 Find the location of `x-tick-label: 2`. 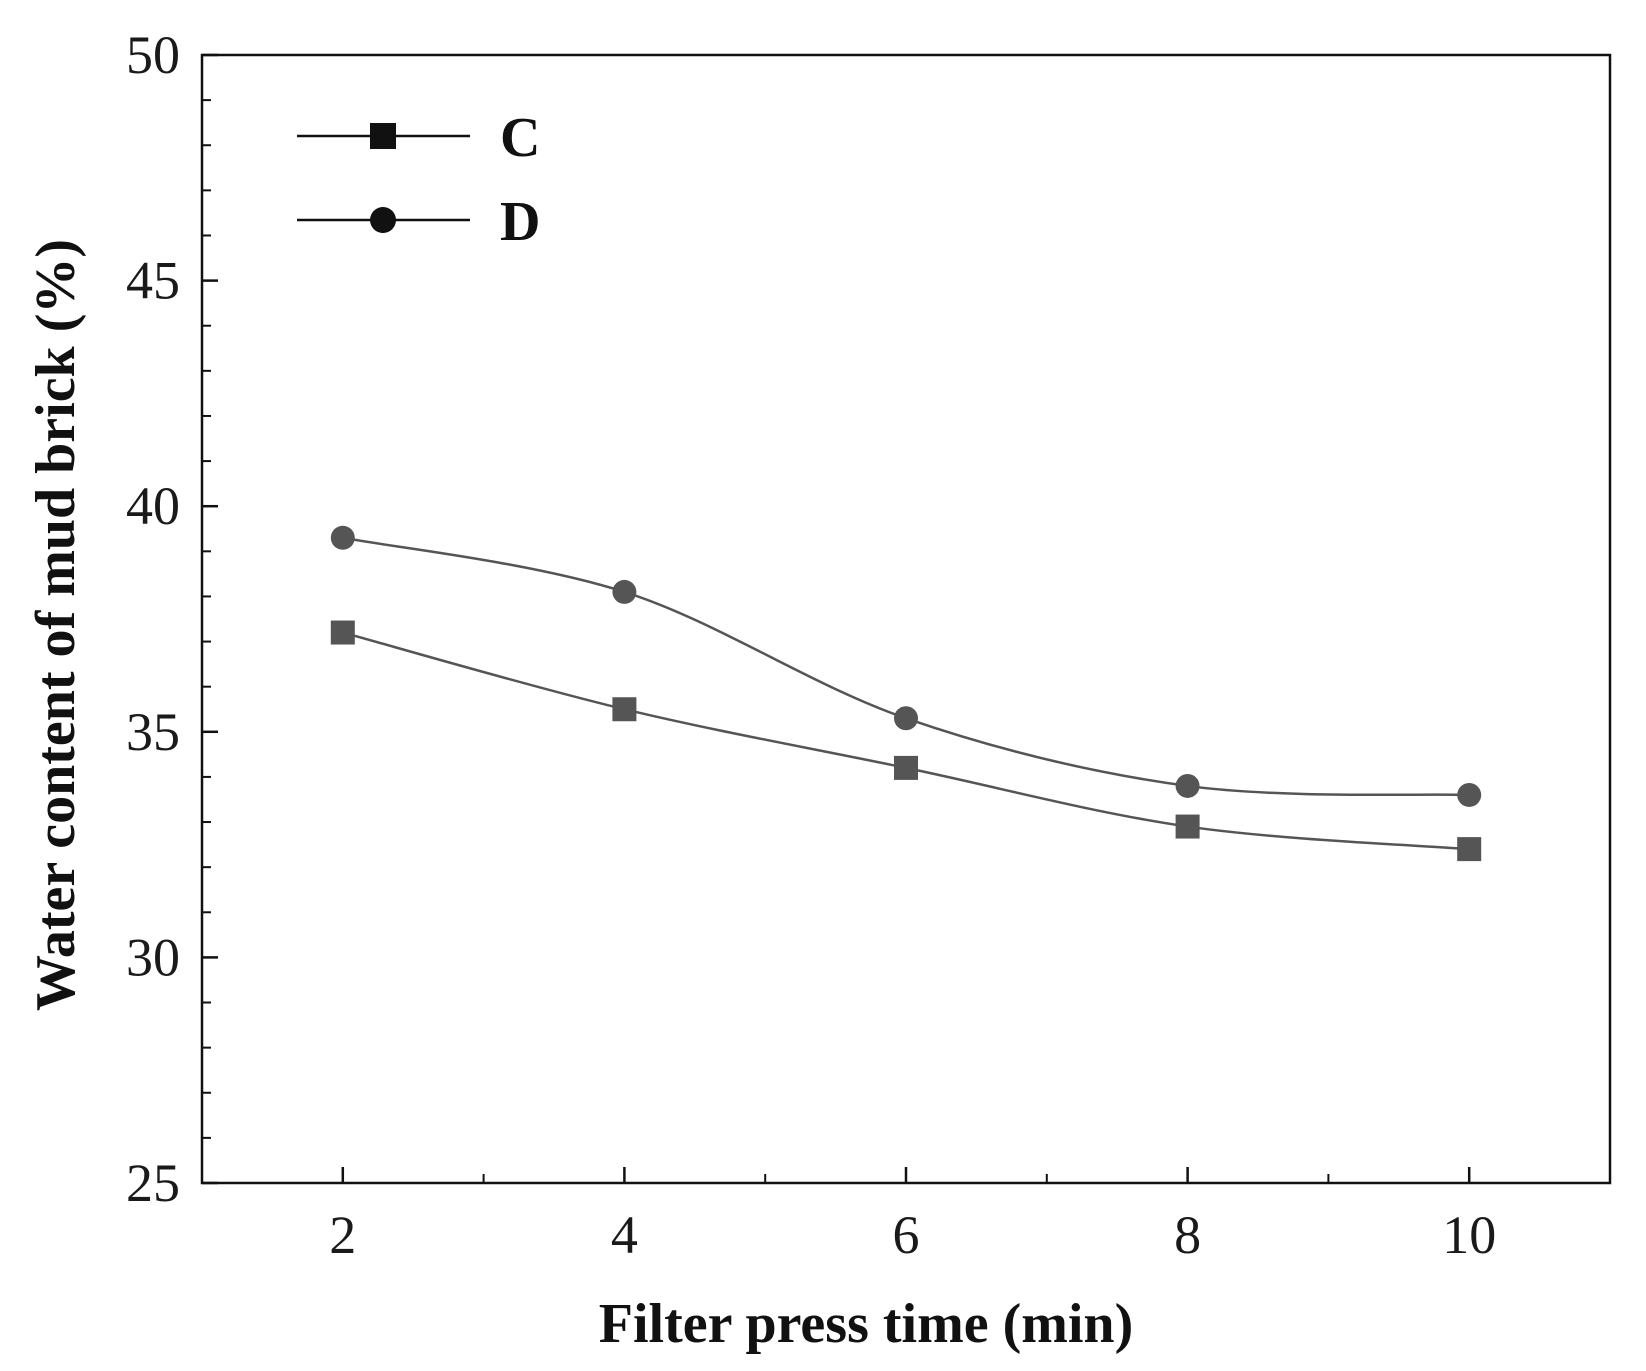

x-tick-label: 2 is located at coordinates (342, 1235).